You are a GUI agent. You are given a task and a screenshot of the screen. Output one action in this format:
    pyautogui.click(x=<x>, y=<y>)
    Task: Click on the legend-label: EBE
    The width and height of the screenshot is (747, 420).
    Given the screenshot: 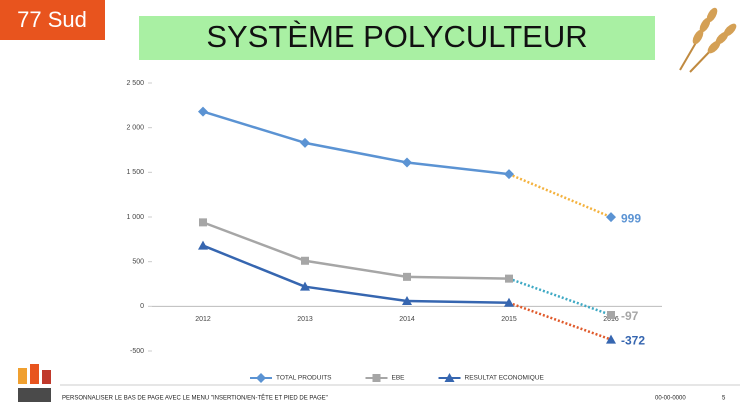 What is the action you would take?
    pyautogui.click(x=399, y=378)
    